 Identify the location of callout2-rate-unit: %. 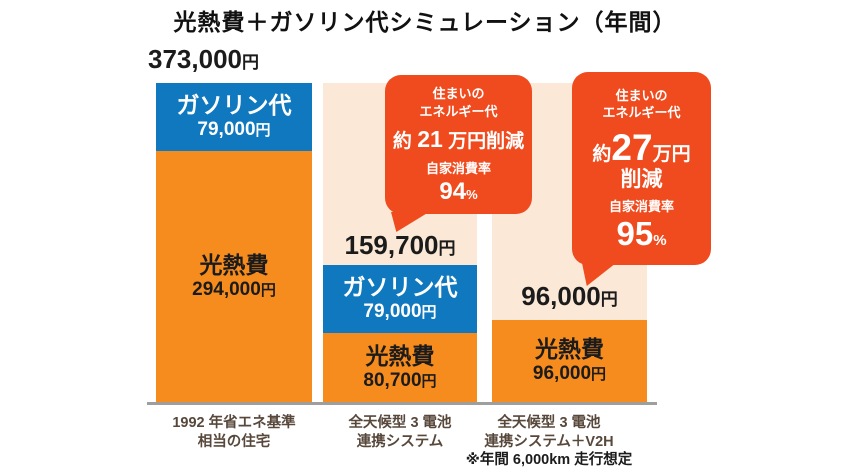
(660, 241).